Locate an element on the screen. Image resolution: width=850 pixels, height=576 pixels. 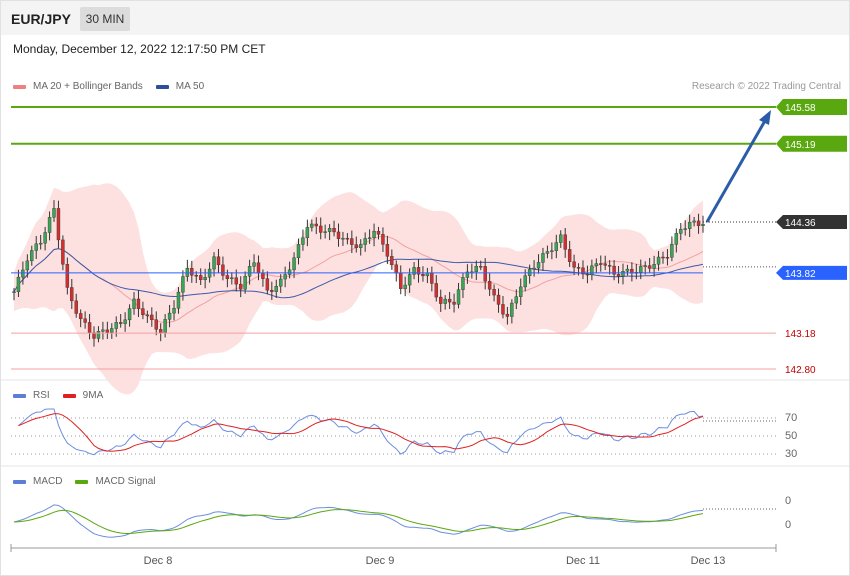
macd-level-label: 0 is located at coordinates (788, 501).